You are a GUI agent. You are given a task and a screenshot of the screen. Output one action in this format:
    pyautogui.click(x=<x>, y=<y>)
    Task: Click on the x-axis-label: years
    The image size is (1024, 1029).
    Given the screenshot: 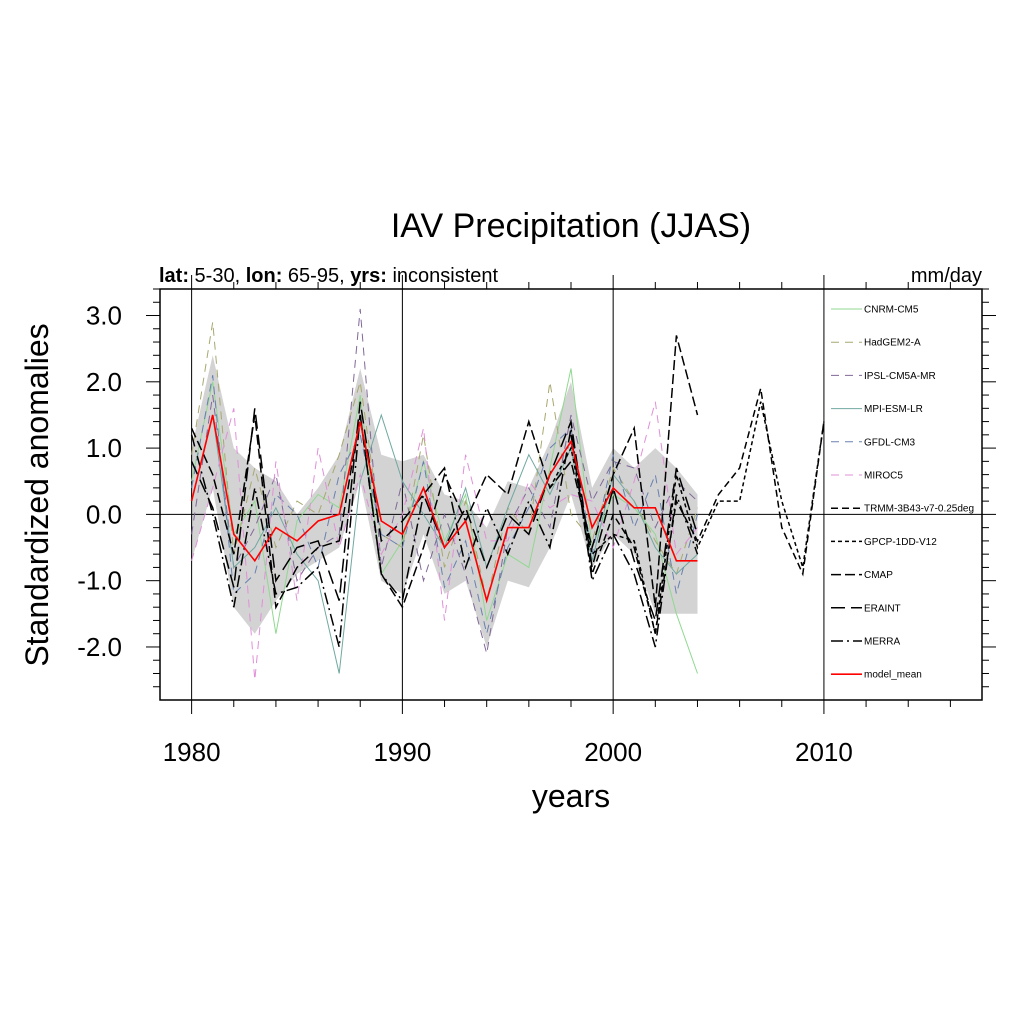 What is the action you would take?
    pyautogui.click(x=571, y=796)
    